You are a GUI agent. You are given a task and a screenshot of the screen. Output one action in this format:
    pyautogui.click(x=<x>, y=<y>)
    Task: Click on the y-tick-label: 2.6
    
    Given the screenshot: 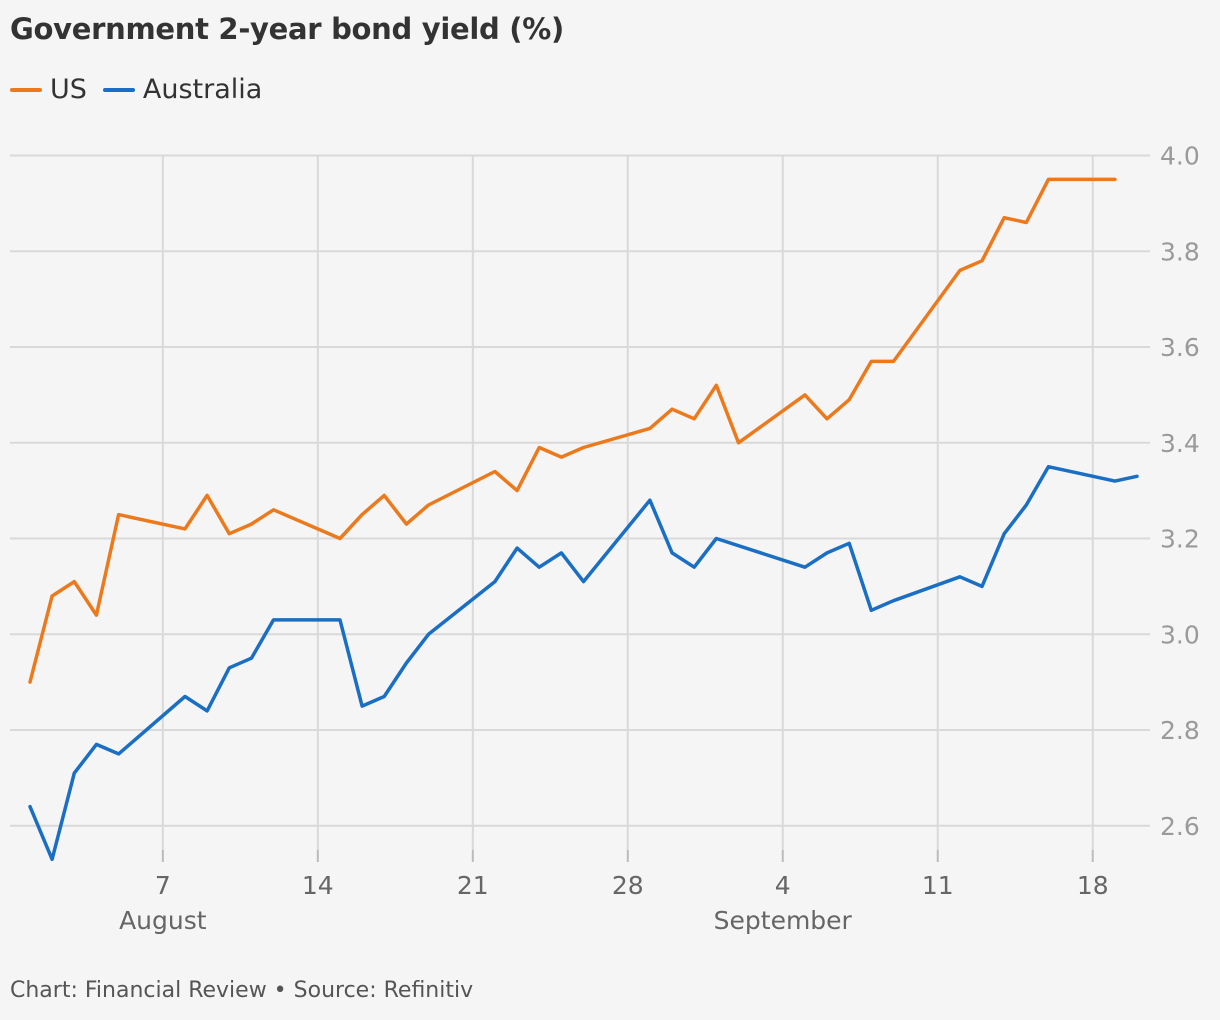 What is the action you would take?
    pyautogui.click(x=1180, y=826)
    